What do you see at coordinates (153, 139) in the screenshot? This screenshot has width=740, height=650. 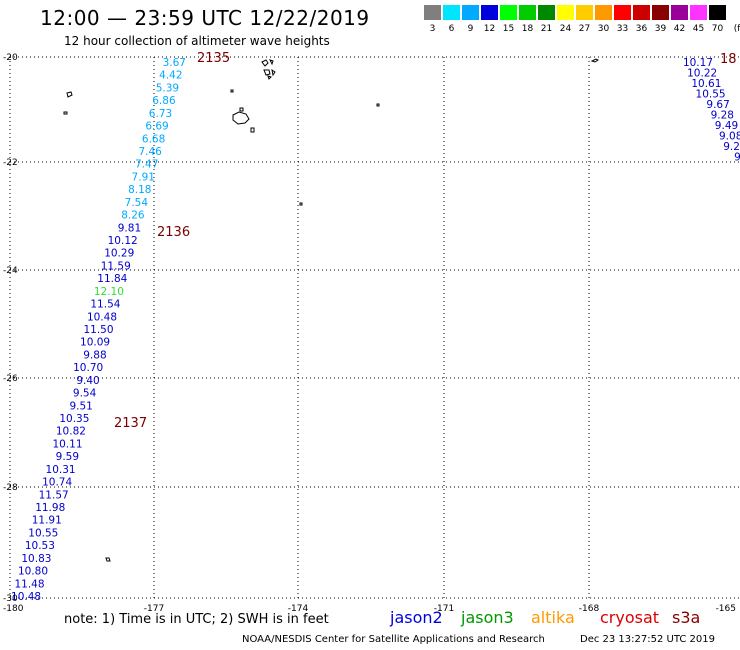 I see `swh-value-label: 6.68` at bounding box center [153, 139].